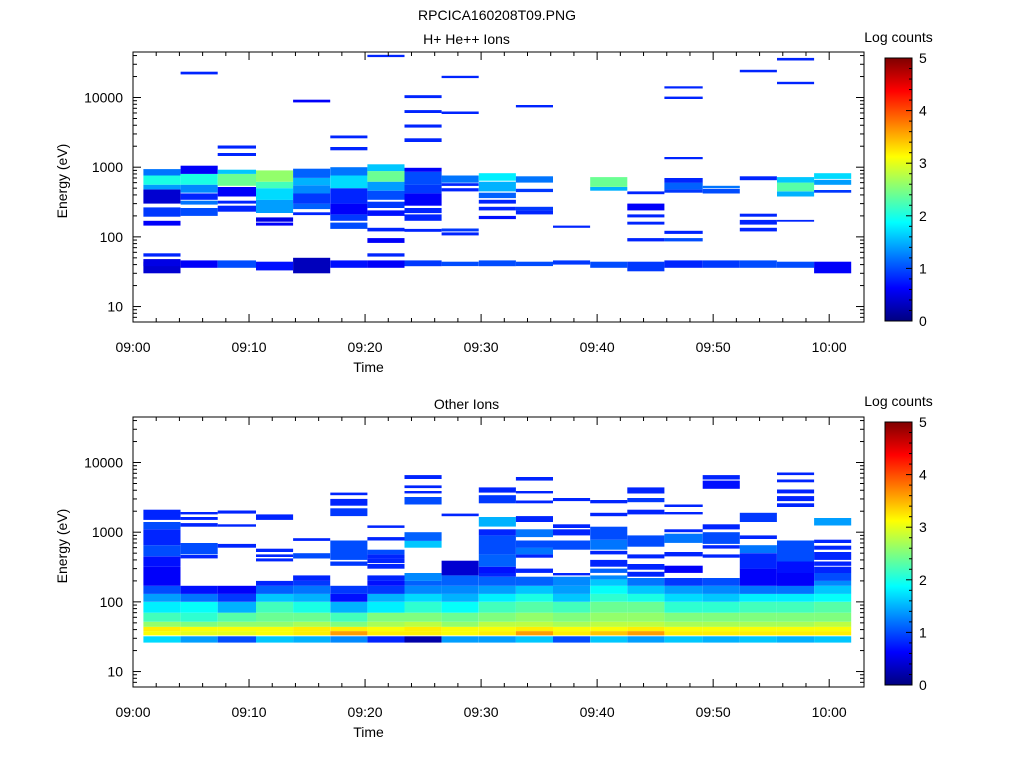  I want to click on x-tick-label: 10:00, so click(829, 347).